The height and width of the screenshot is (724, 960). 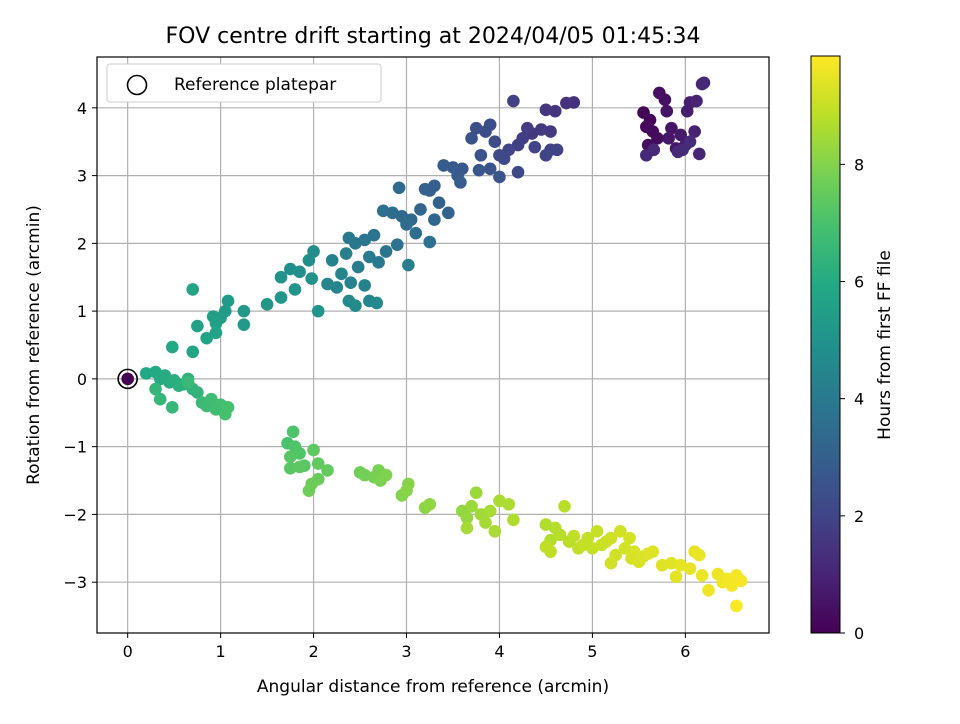 I want to click on colorbar-tick-label: 2, so click(x=859, y=516).